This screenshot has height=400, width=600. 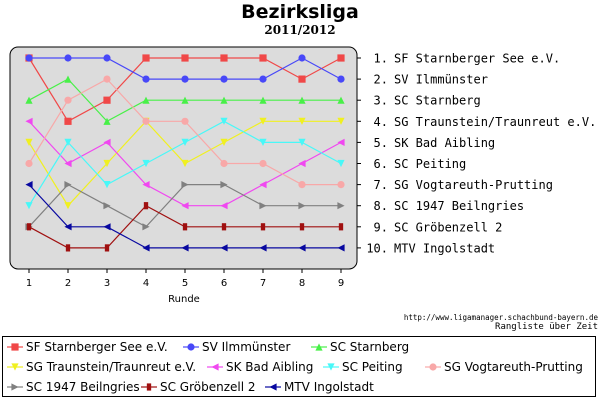 What do you see at coordinates (477, 59) in the screenshot?
I see `rank-team-label: SF Starnberger See e.V.` at bounding box center [477, 59].